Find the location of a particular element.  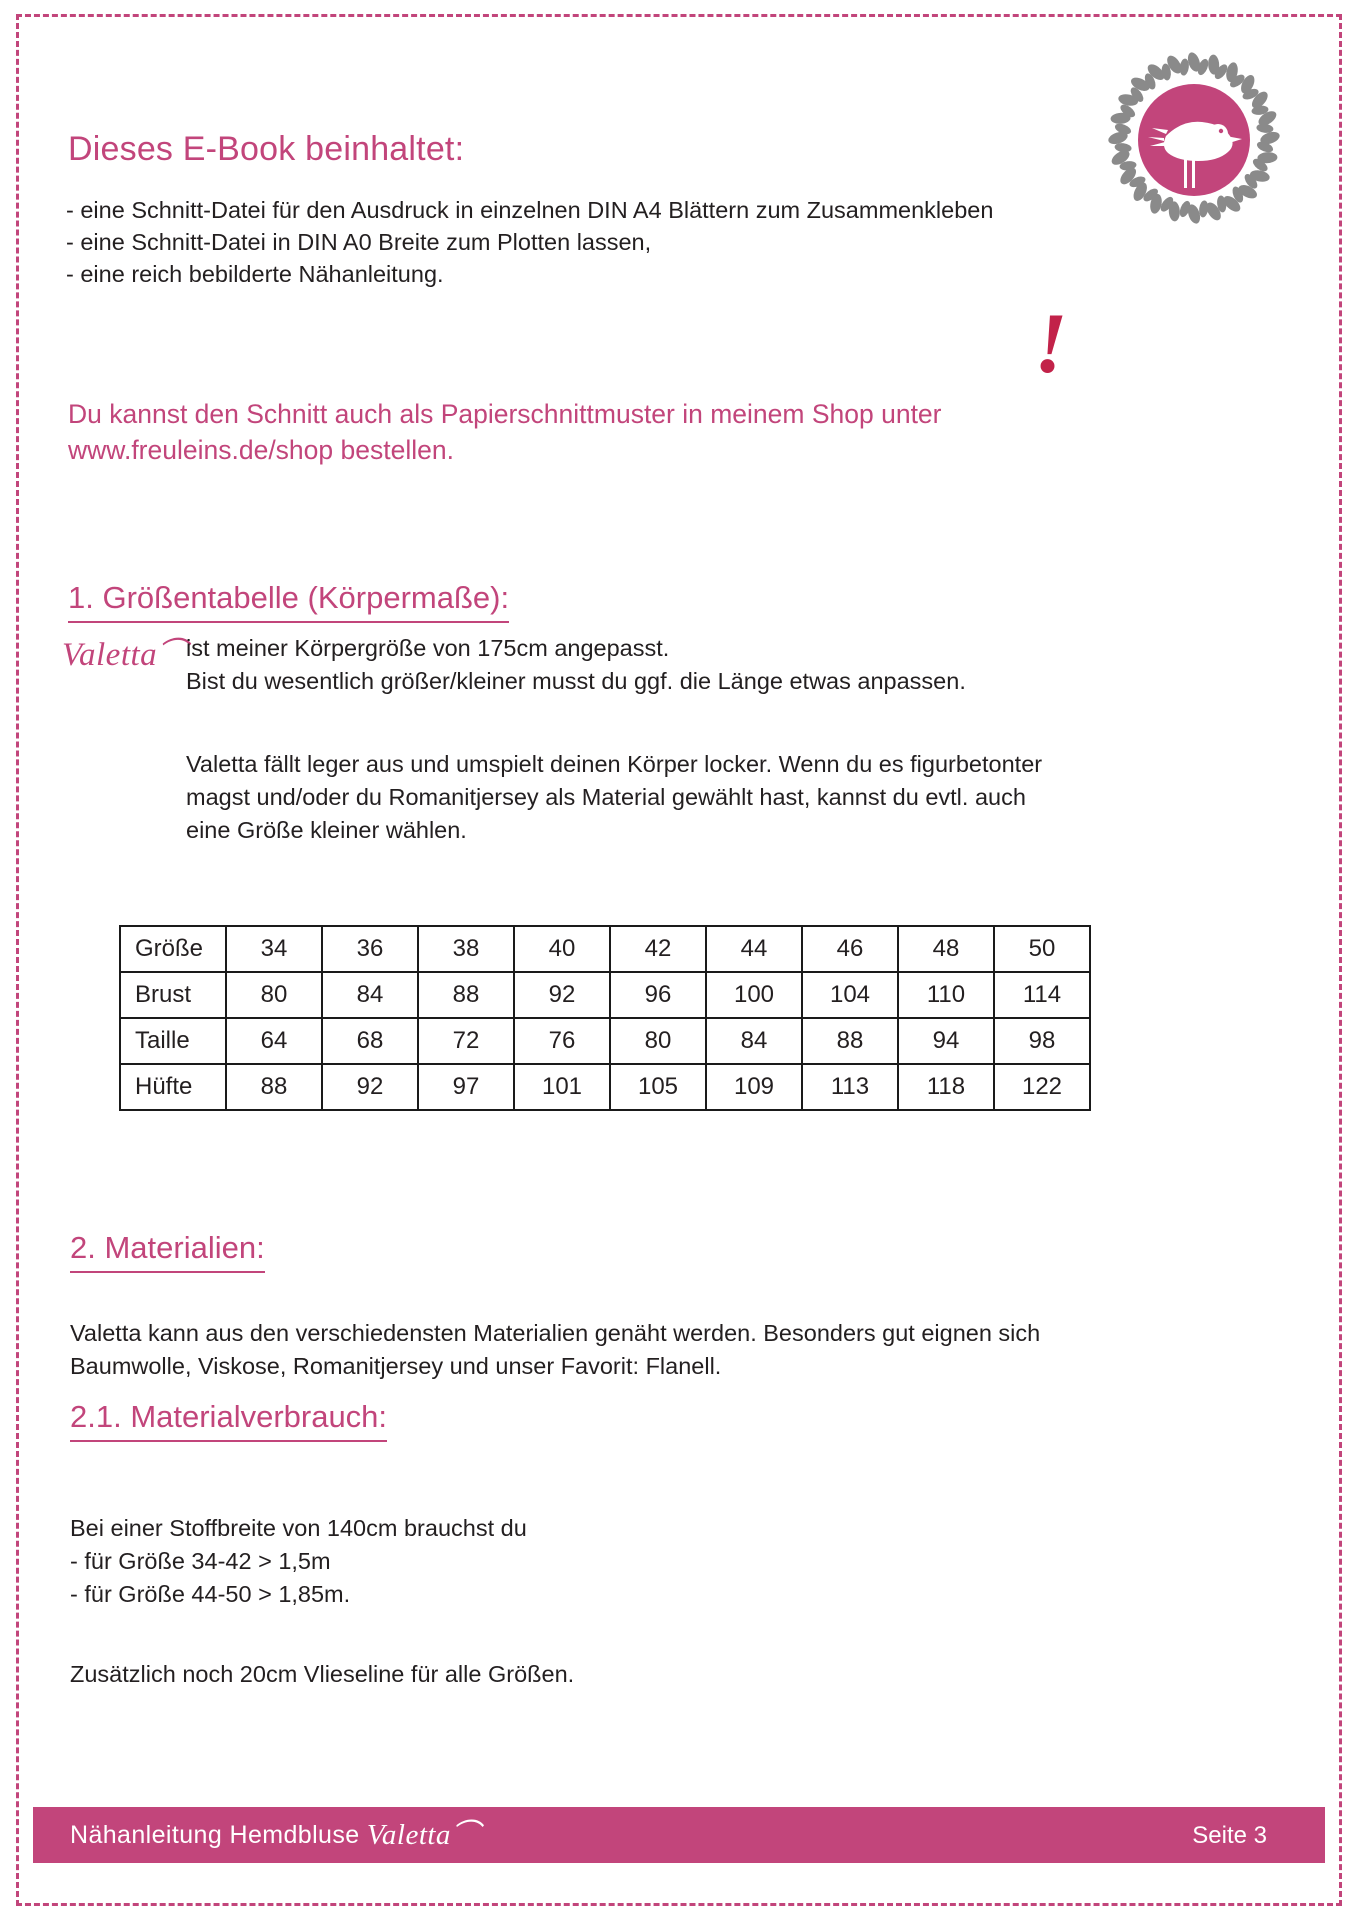

table-cell: 114 is located at coordinates (1042, 995).